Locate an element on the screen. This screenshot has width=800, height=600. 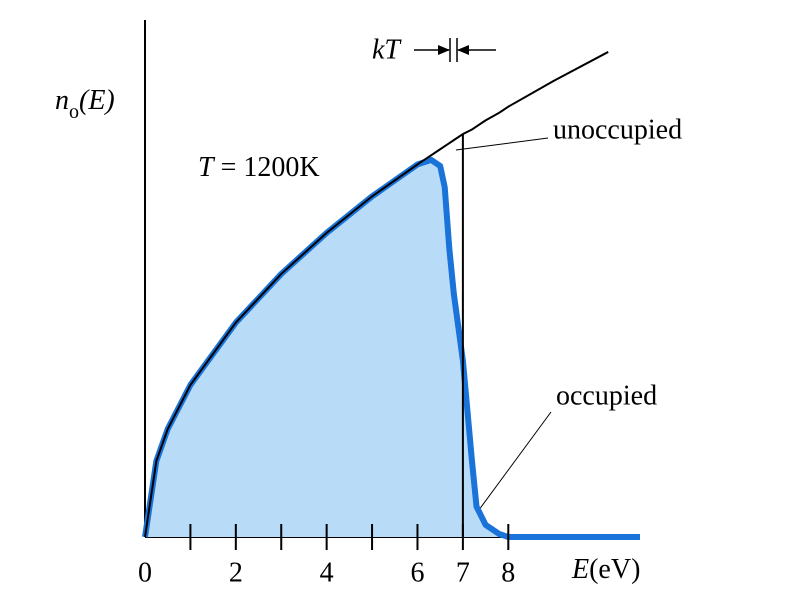
x-tick-label: 4 is located at coordinates (327, 572).